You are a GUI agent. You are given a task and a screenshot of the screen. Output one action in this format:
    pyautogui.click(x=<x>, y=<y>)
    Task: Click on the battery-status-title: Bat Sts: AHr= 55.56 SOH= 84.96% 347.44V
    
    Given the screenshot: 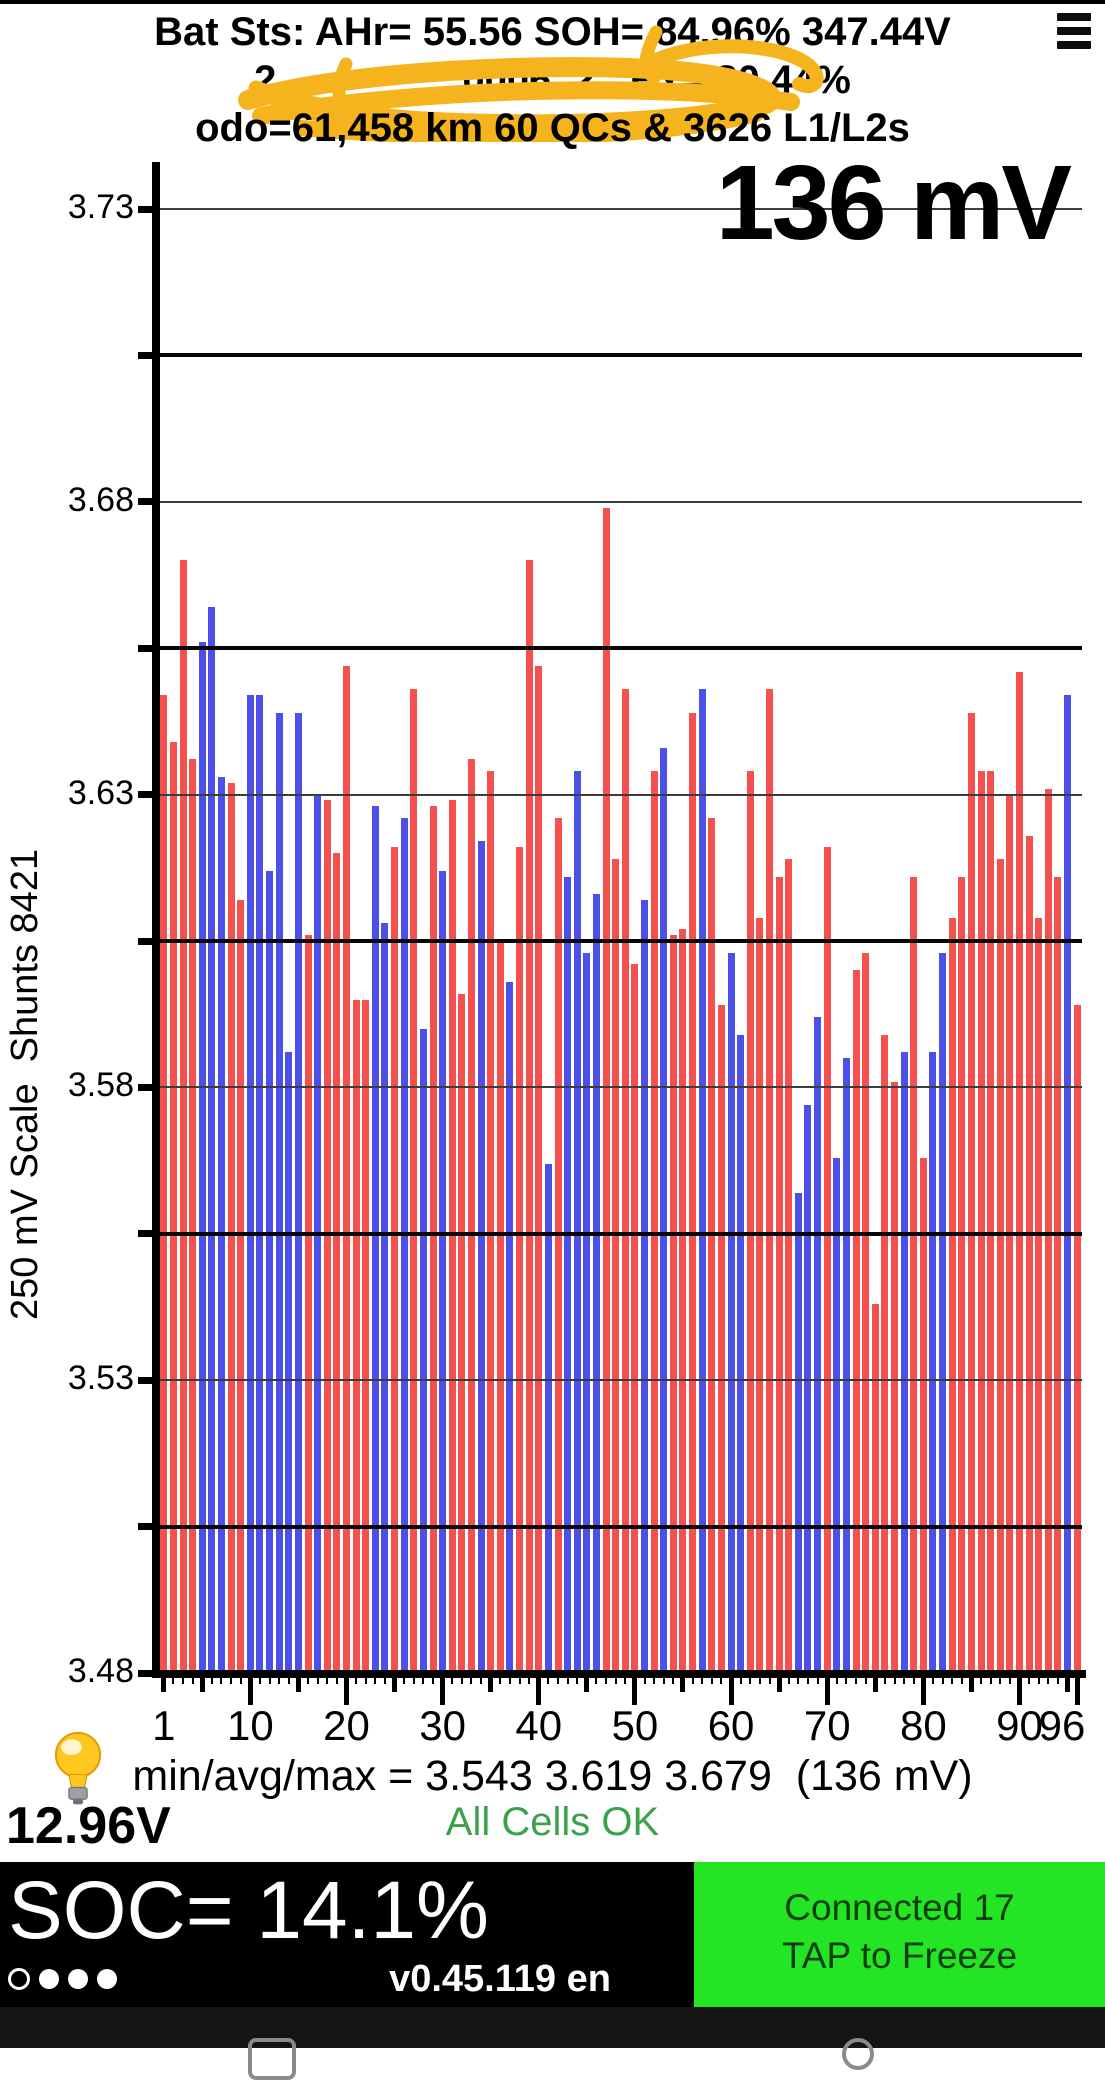 What is the action you would take?
    pyautogui.click(x=552, y=32)
    